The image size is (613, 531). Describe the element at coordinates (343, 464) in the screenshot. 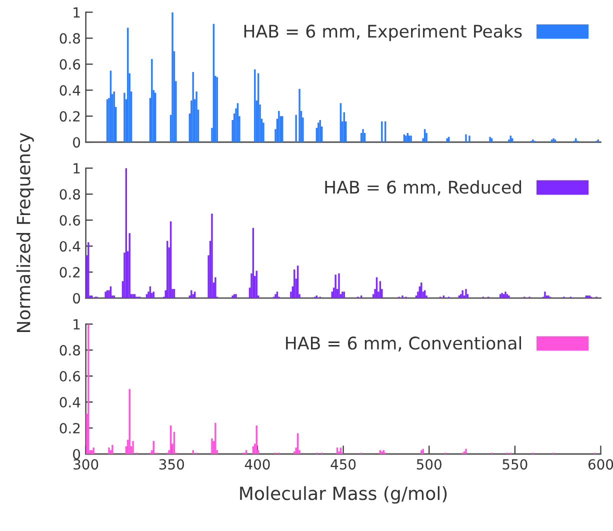

I see `x-tick-label: 450` at that location.